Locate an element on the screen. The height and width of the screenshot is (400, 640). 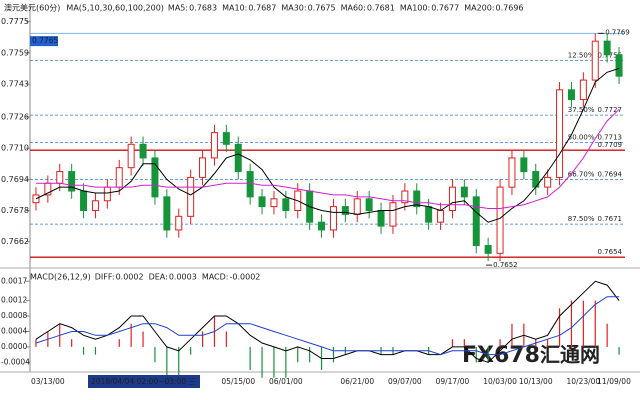
macd-y-tick-label: 0.0012 is located at coordinates (14, 300).